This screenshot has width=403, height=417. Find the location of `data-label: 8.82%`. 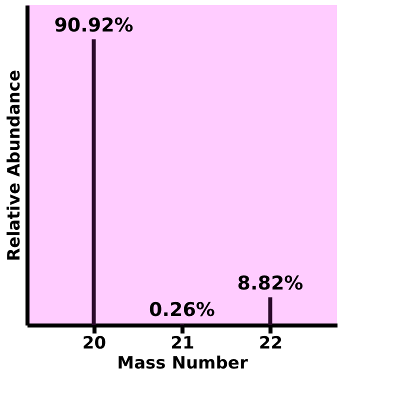

data-label: 8.82% is located at coordinates (270, 283).